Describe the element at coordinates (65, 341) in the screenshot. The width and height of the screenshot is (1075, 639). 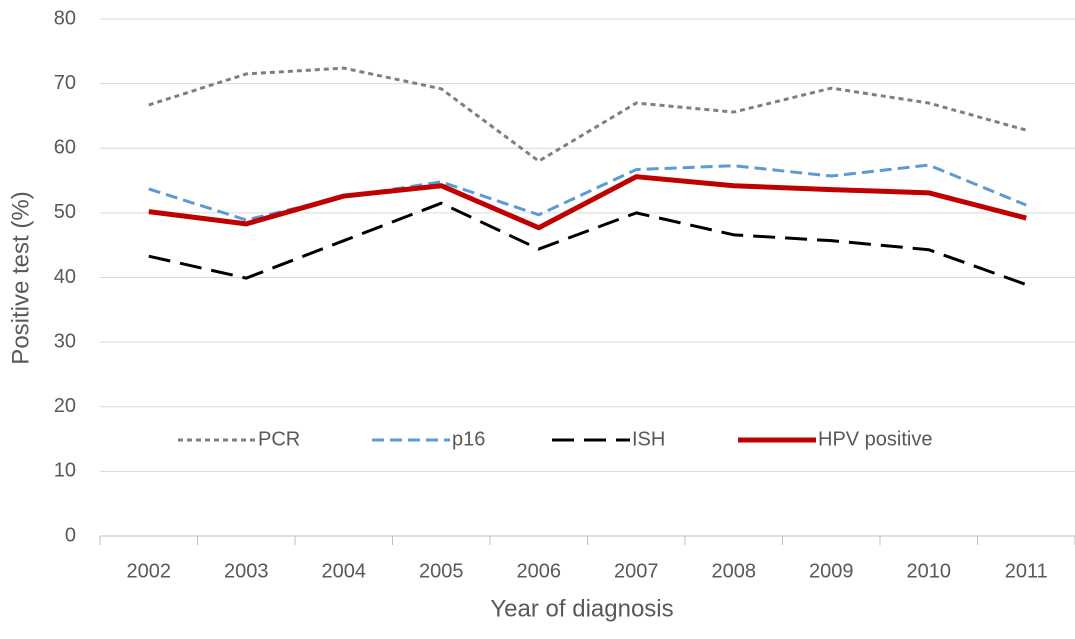
I see `y-tick-label: 30` at that location.